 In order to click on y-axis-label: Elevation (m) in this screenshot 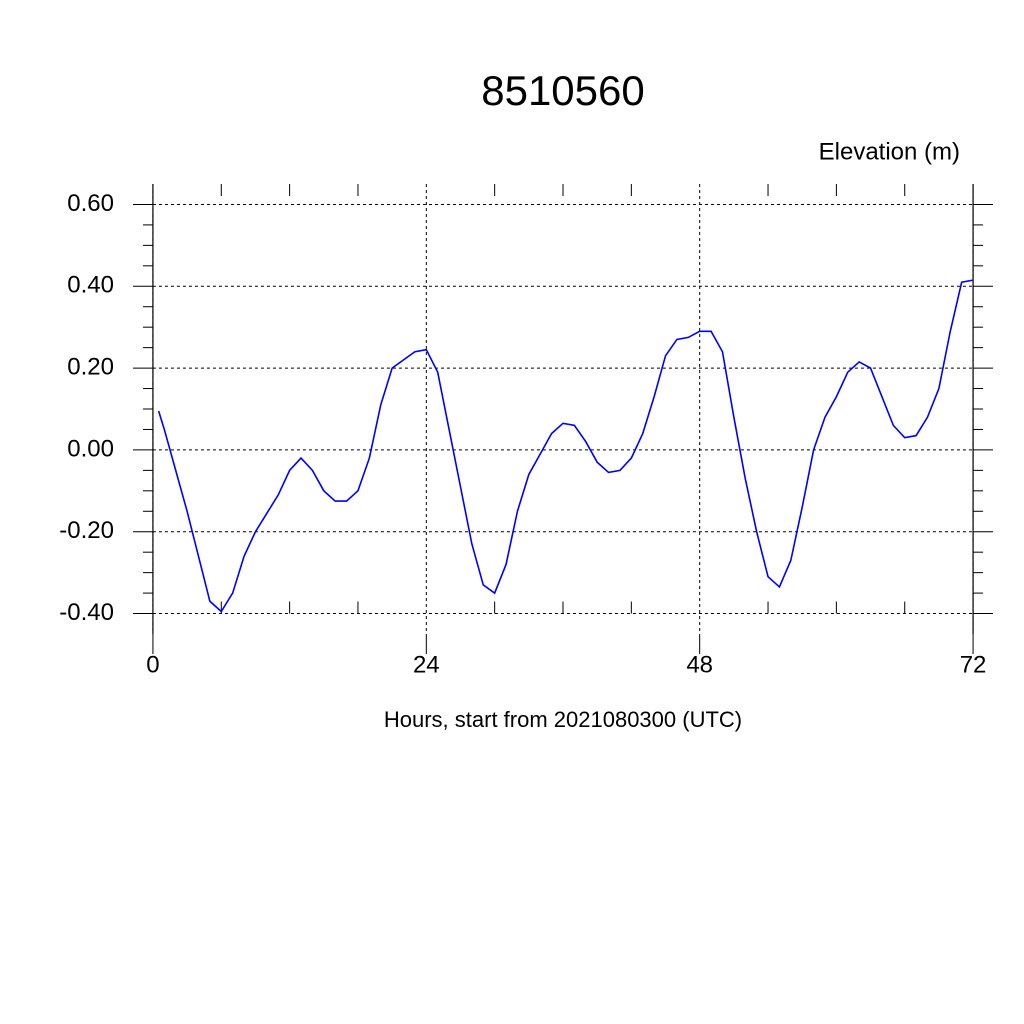, I will do `click(889, 151)`.